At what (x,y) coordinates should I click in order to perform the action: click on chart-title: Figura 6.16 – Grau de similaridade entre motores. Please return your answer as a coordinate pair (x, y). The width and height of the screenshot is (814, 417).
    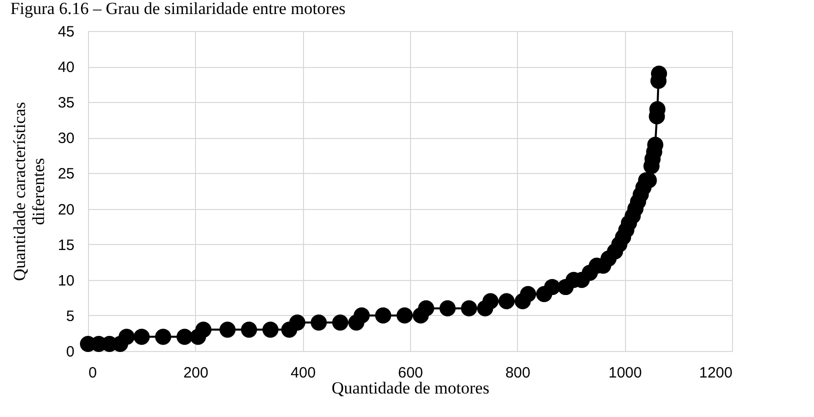
    Looking at the image, I should click on (178, 9).